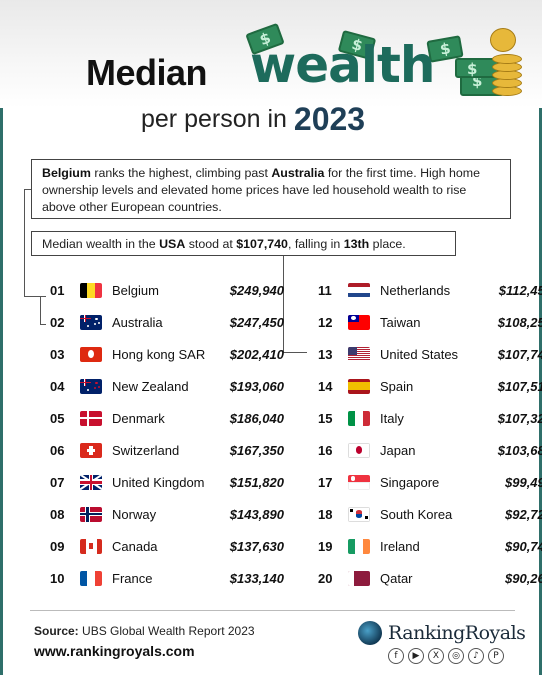  I want to click on wealth-value: $92,720, so click(523, 514).